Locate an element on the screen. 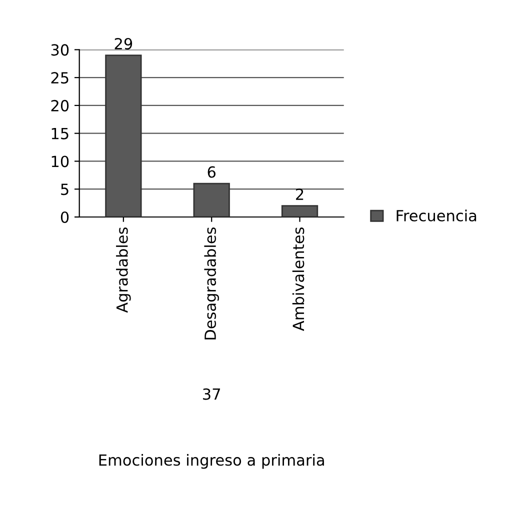 The height and width of the screenshot is (507, 529). y-tick-label: 30 is located at coordinates (60, 50).